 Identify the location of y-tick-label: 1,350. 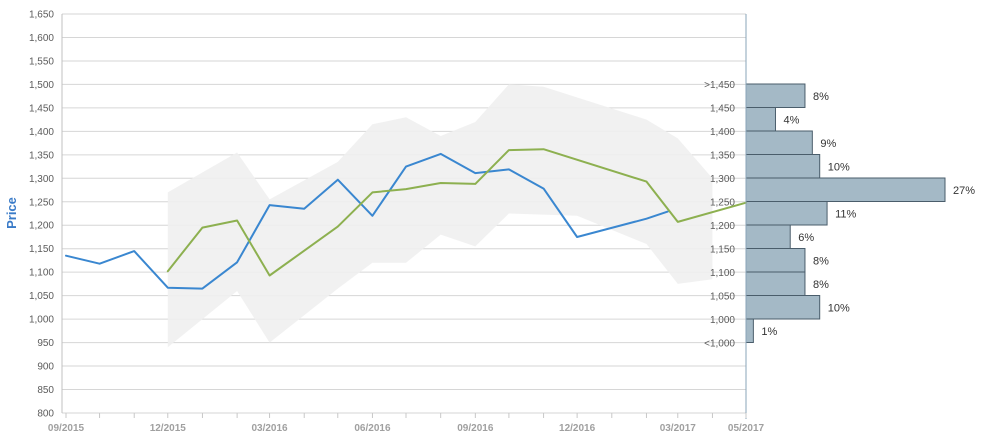
(41, 155).